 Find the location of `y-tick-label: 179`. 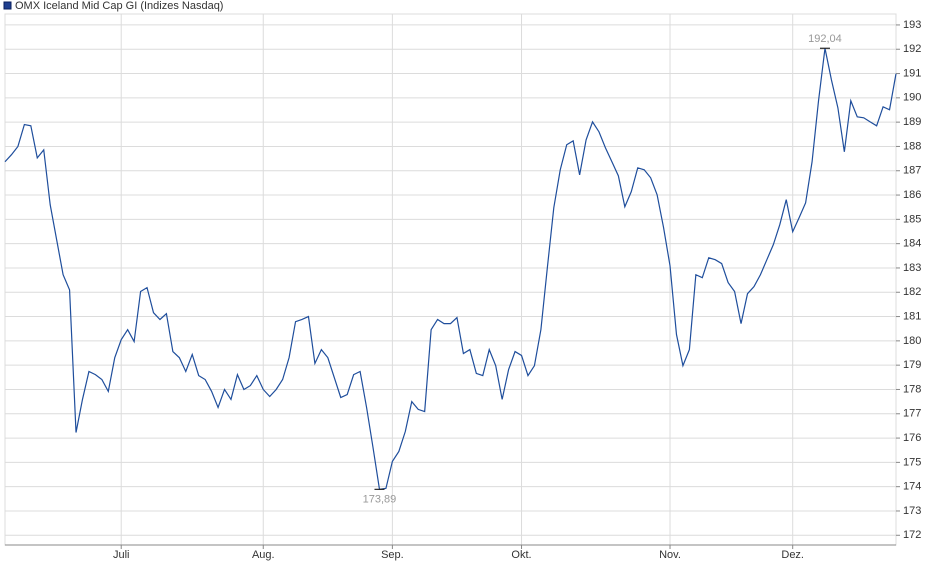

y-tick-label: 179 is located at coordinates (912, 365).